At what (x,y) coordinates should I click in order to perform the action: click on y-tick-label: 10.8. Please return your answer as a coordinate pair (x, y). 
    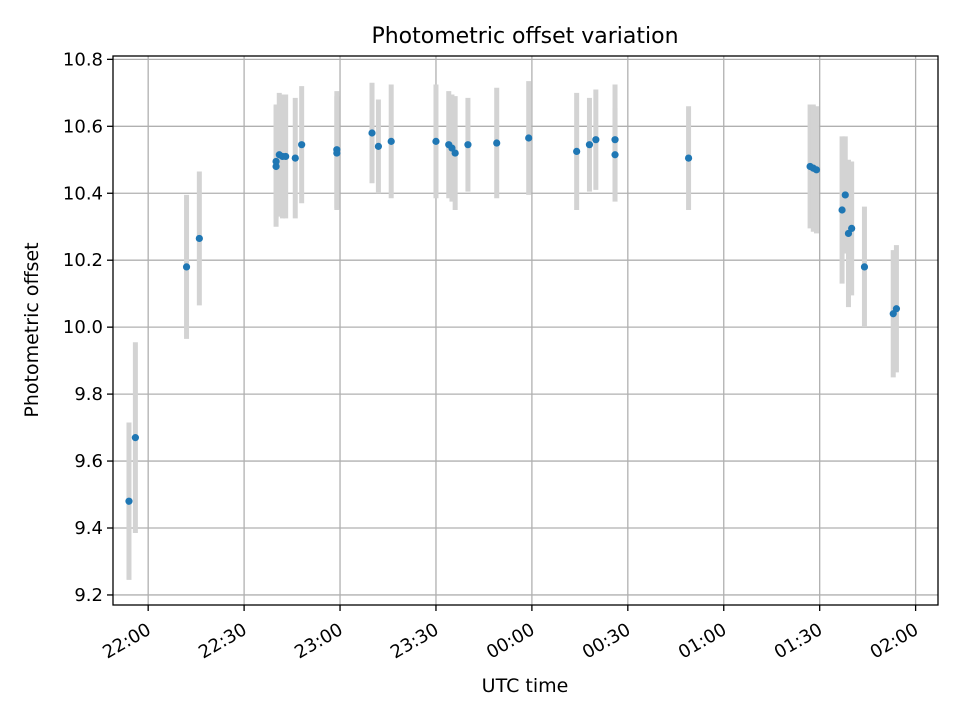
    Looking at the image, I should click on (83, 59).